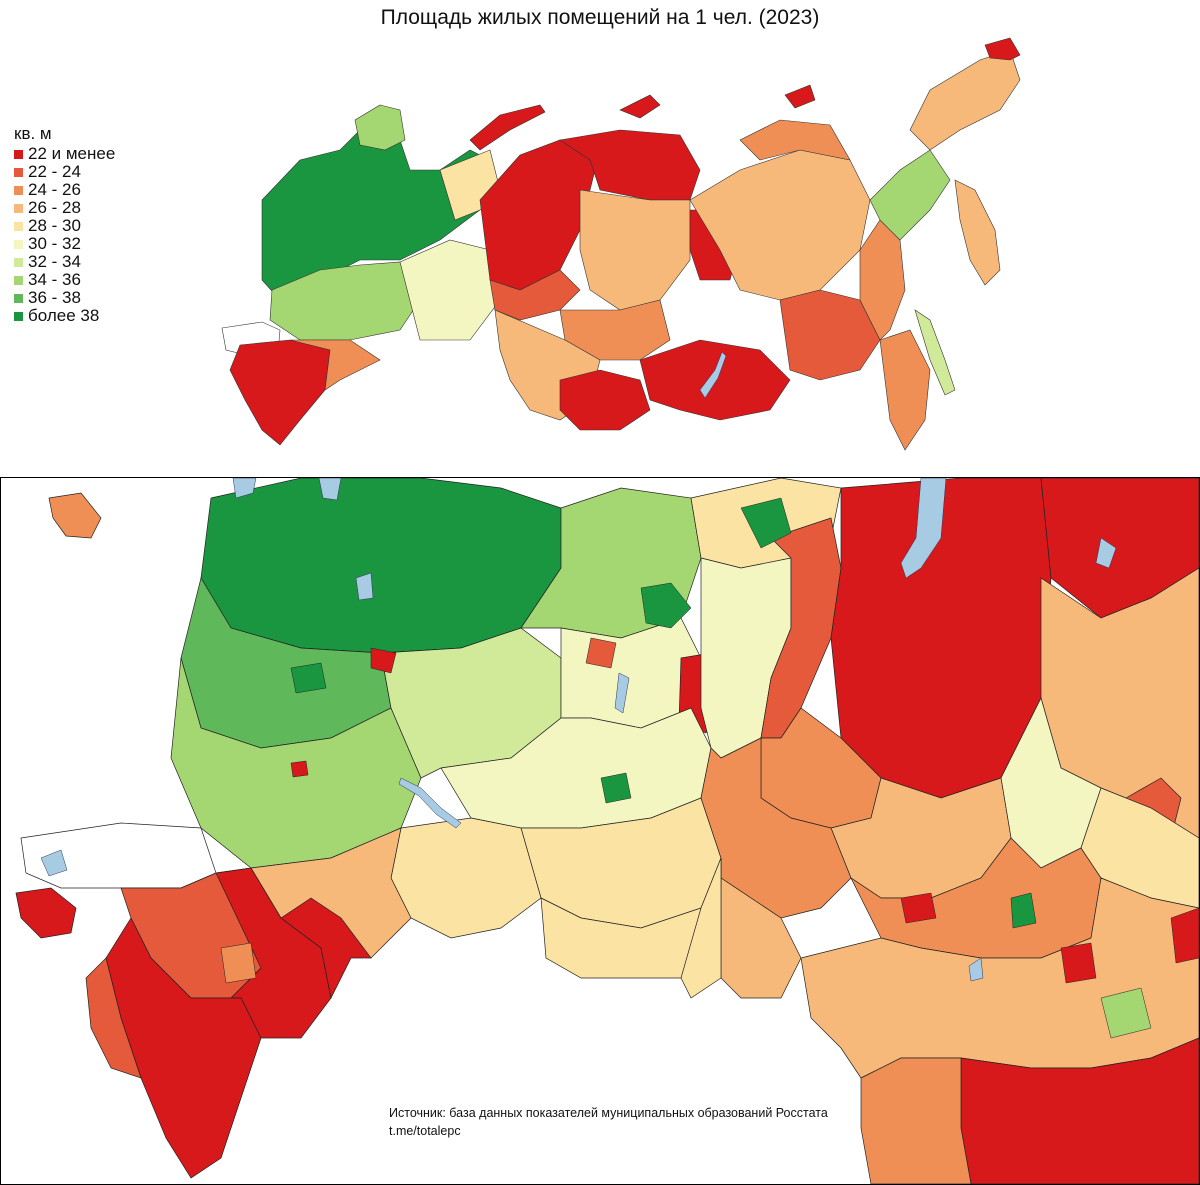 The height and width of the screenshot is (1185, 1200). Describe the element at coordinates (965, 100) in the screenshot. I see `region-chukotka` at that location.